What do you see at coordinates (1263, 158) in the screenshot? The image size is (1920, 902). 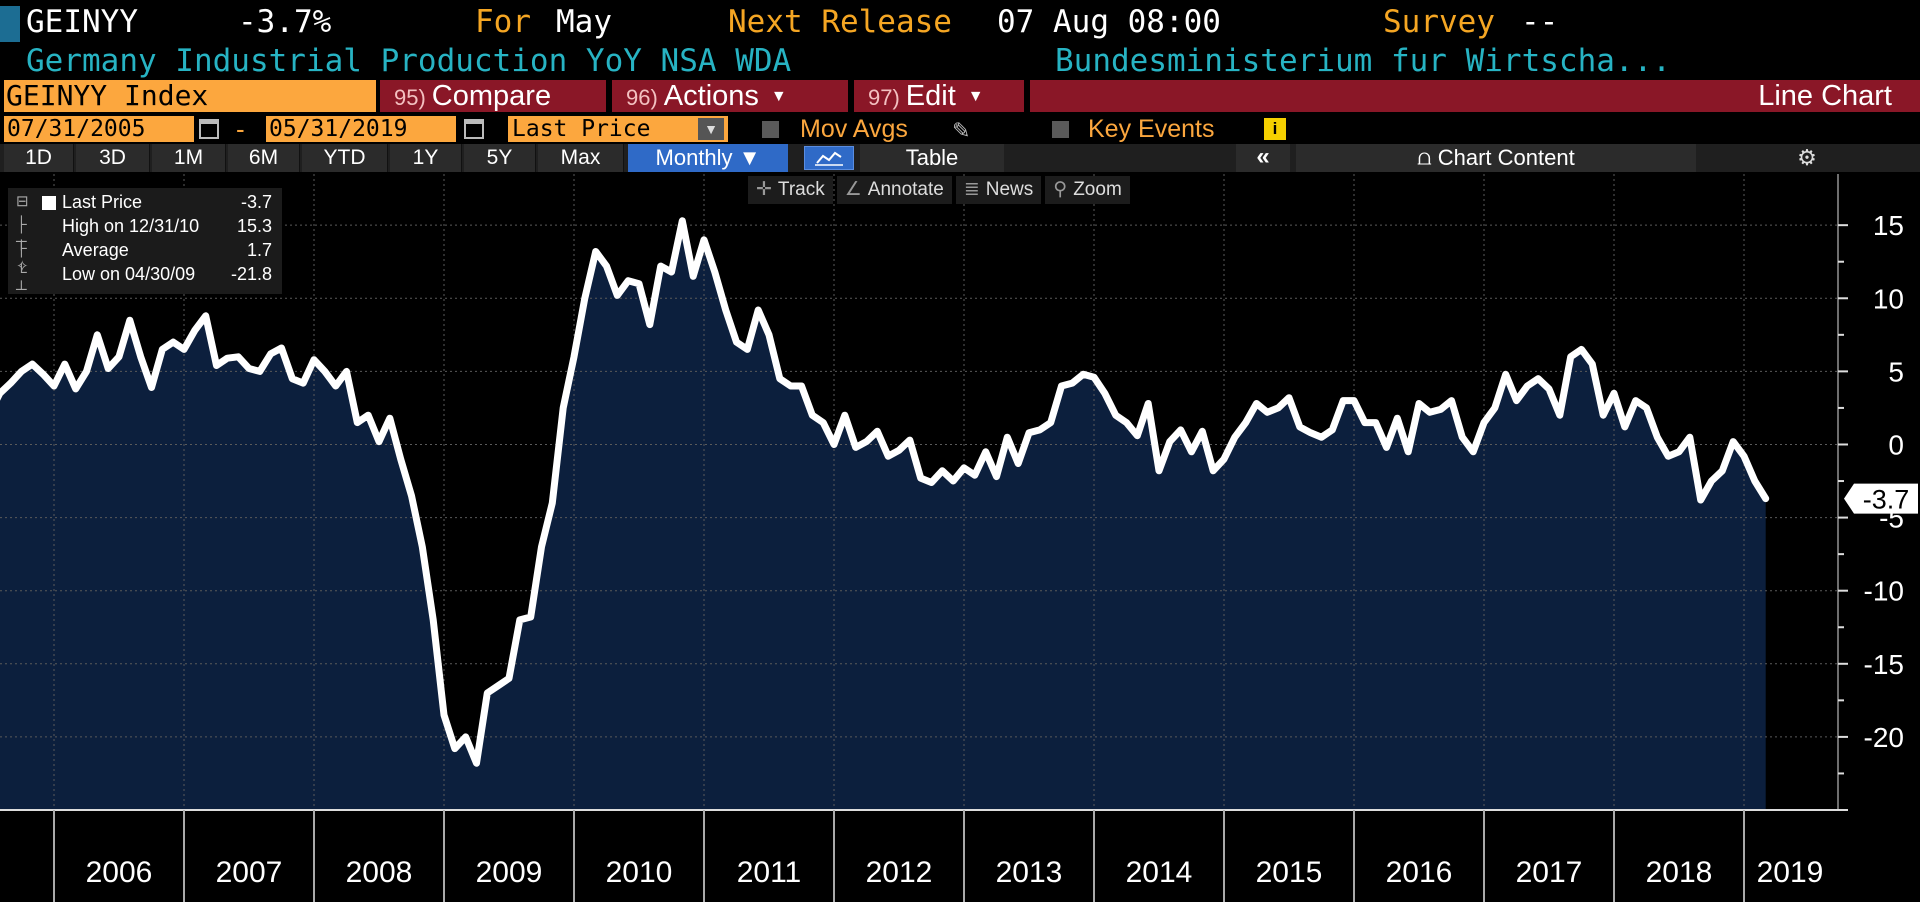 I see `collapse-button: «` at bounding box center [1263, 158].